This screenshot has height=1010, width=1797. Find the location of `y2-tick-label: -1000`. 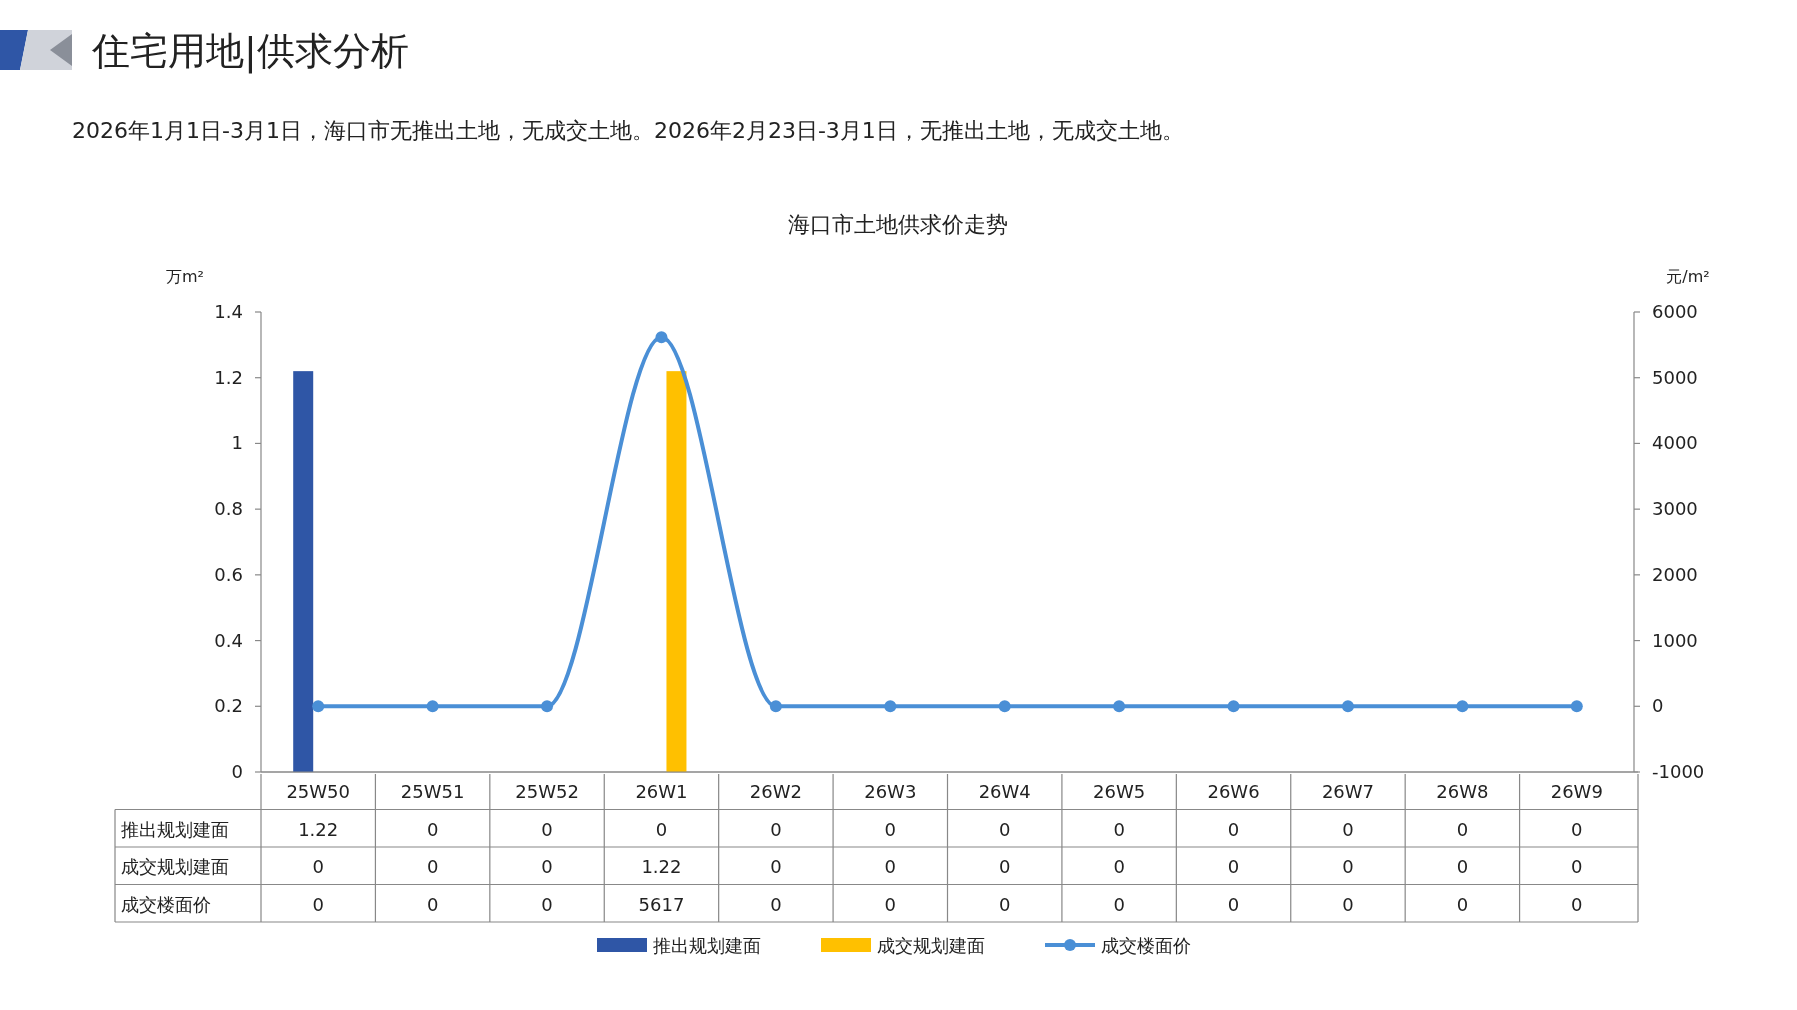

y2-tick-label: -1000 is located at coordinates (1678, 771).